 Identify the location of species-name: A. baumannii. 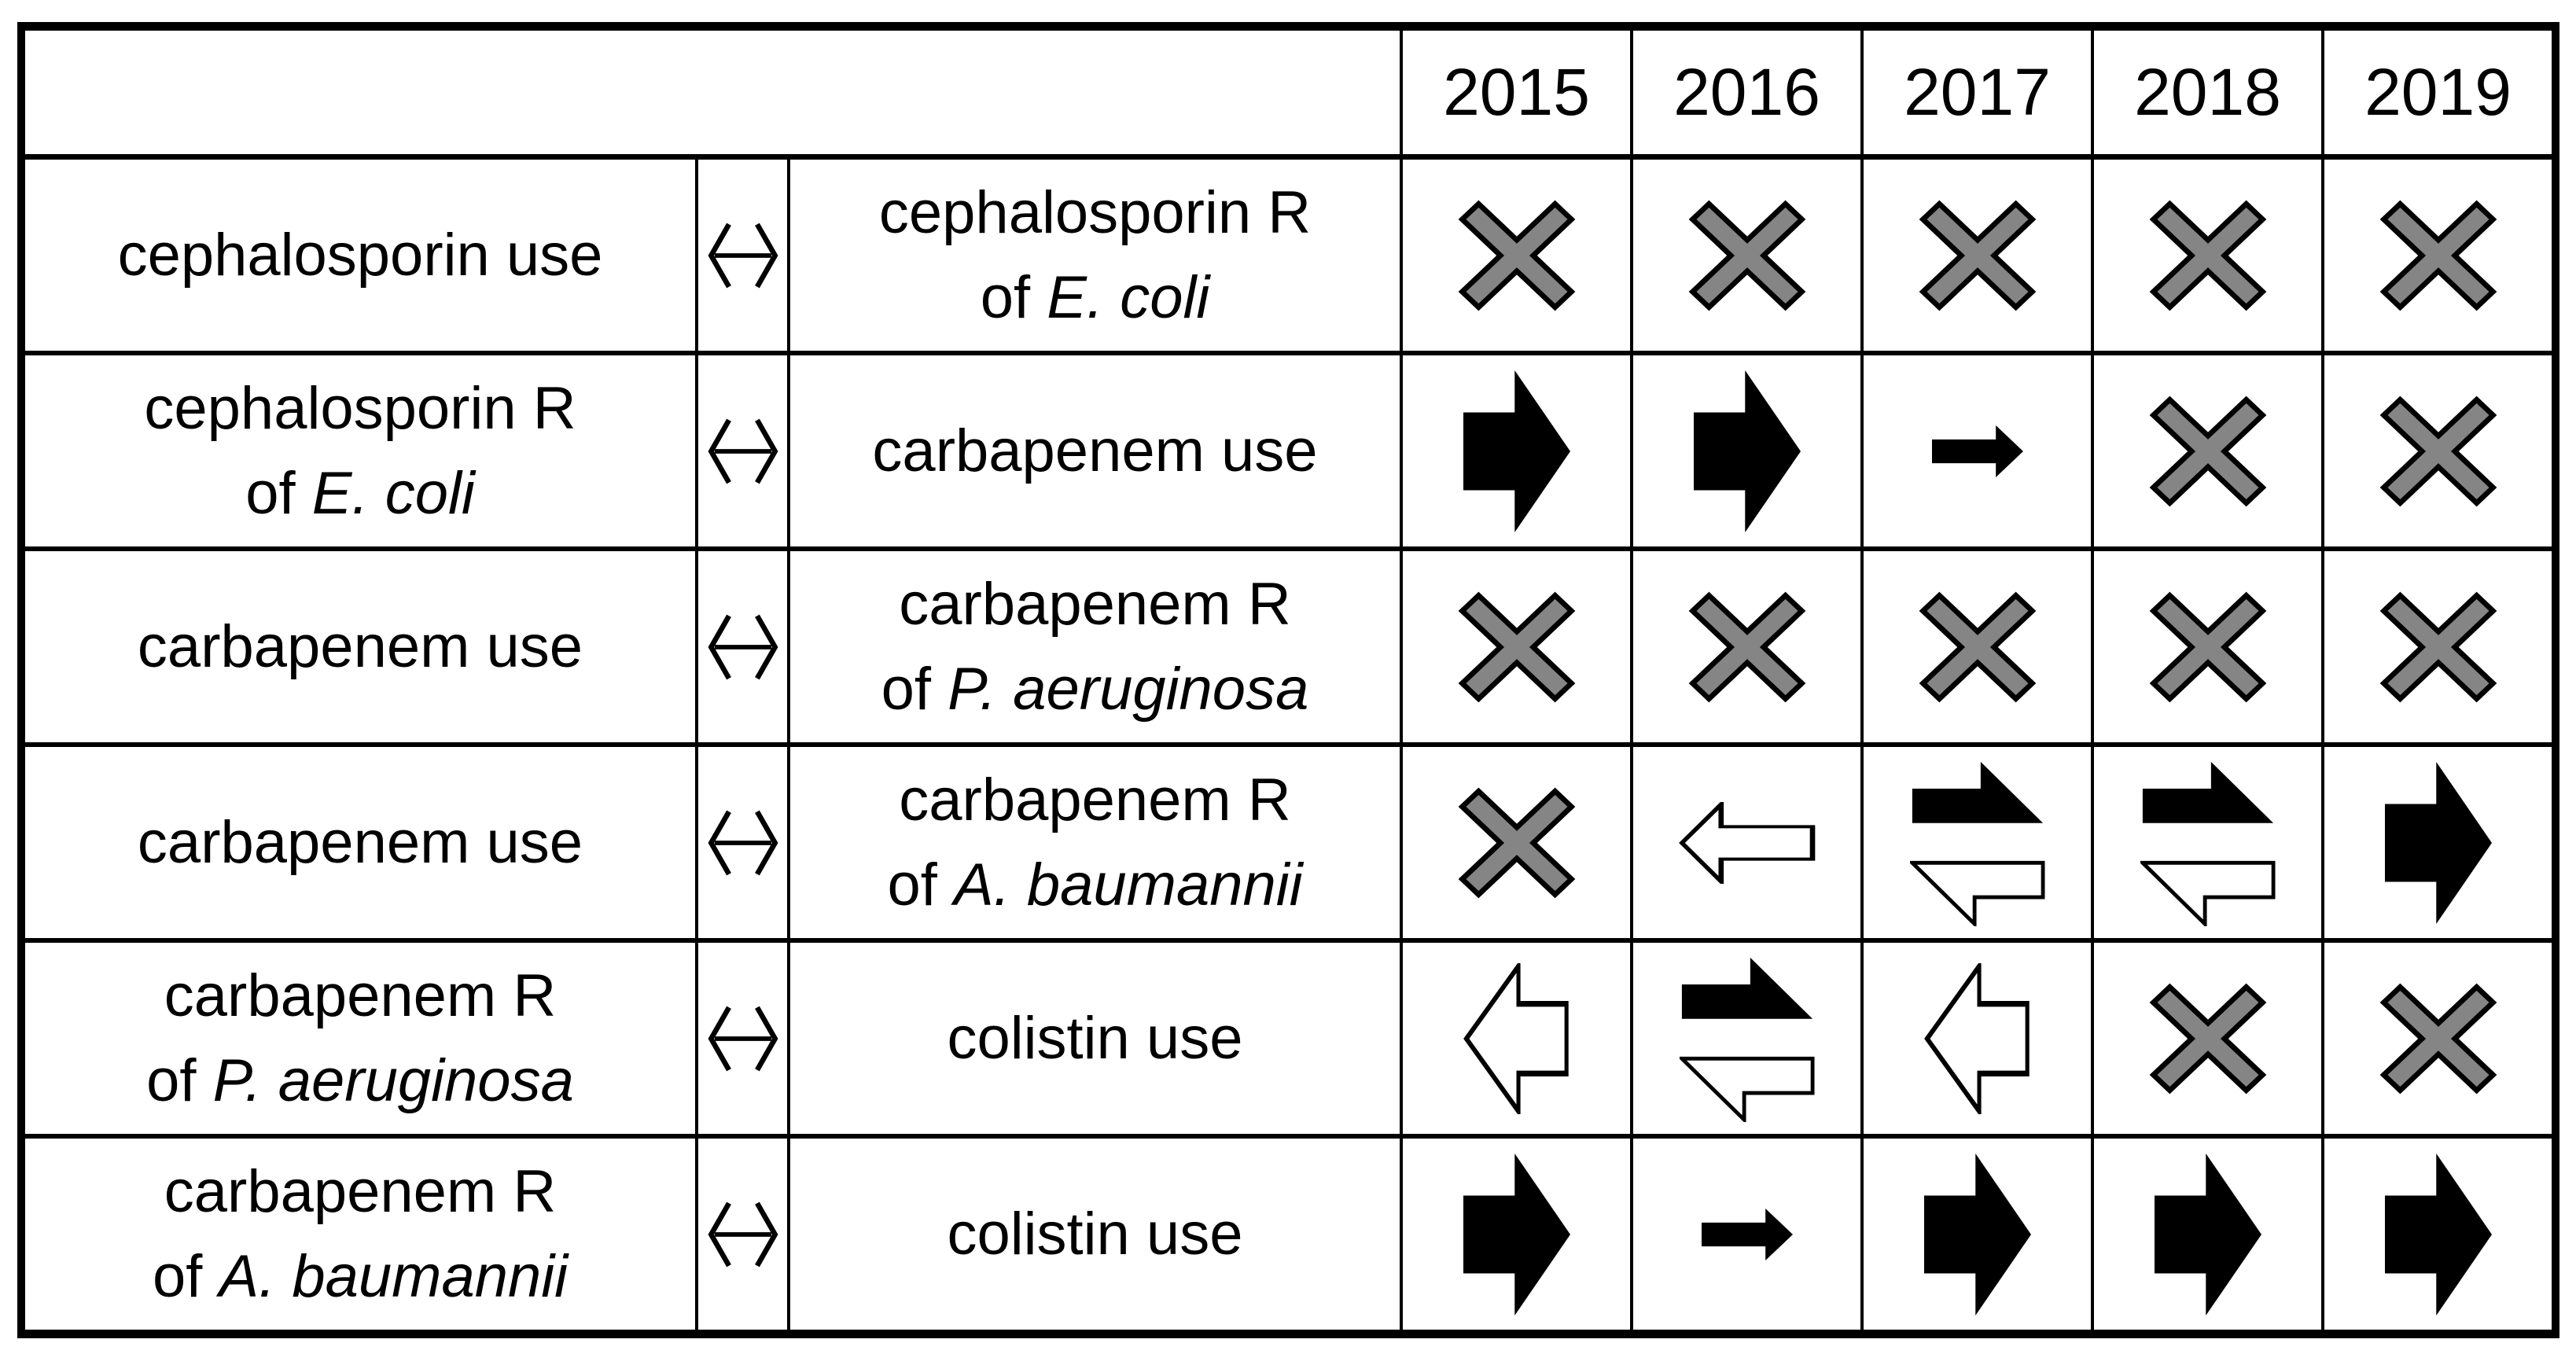
(394, 1276).